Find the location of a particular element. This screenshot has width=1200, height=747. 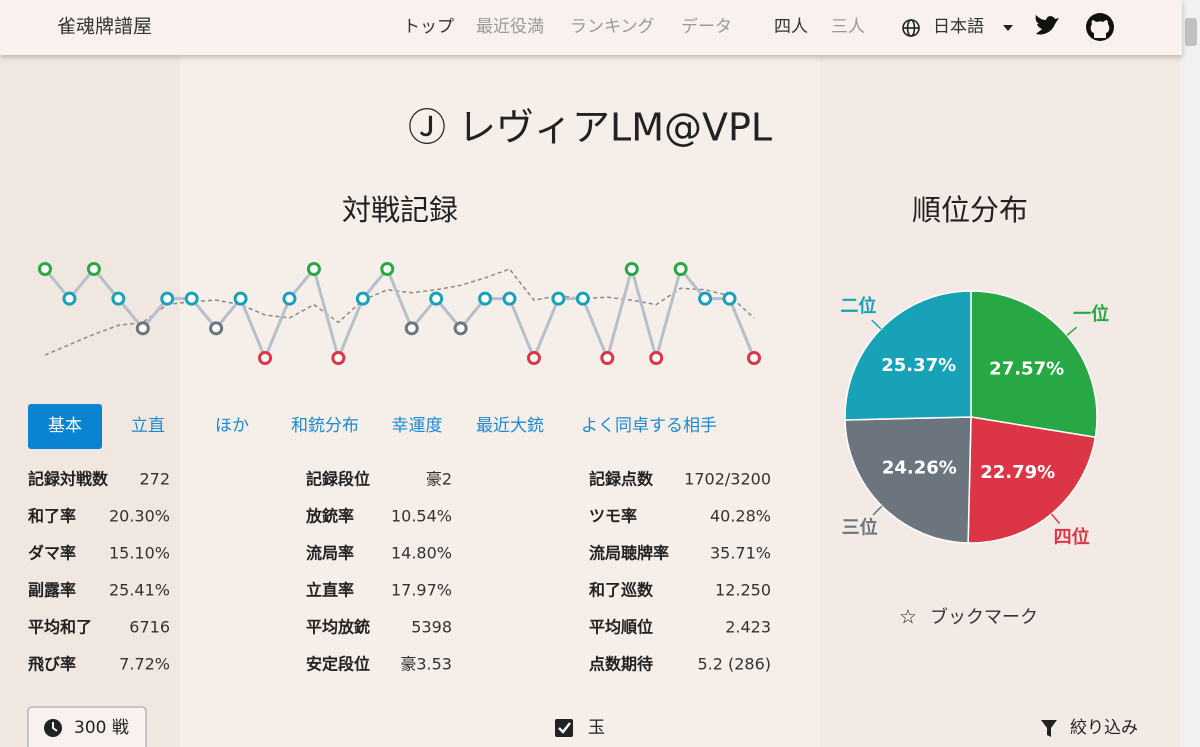

stat-label: 立直率 is located at coordinates (330, 590).